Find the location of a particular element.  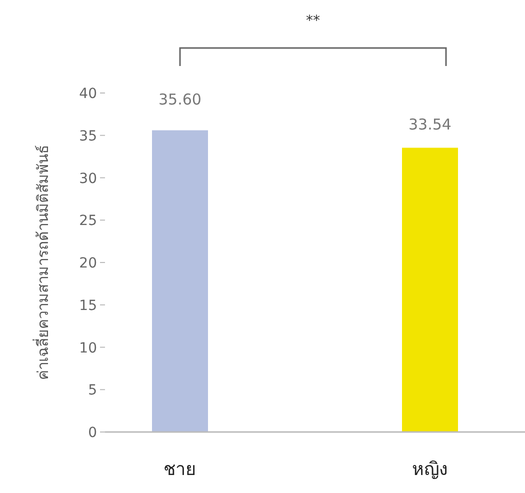

y-tick-label: 0 is located at coordinates (92, 433).